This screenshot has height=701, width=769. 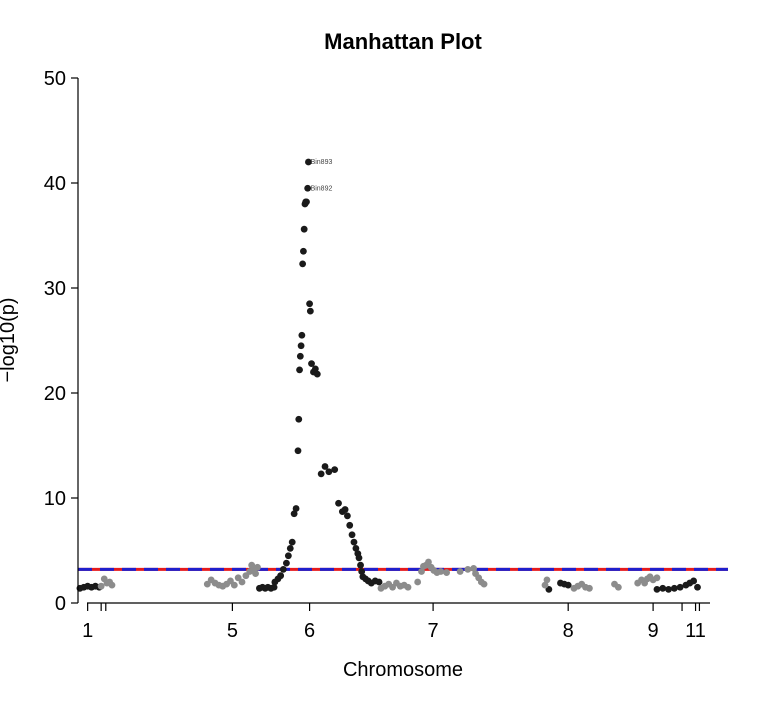 What do you see at coordinates (55, 79) in the screenshot?
I see `y-tick-label: 50` at bounding box center [55, 79].